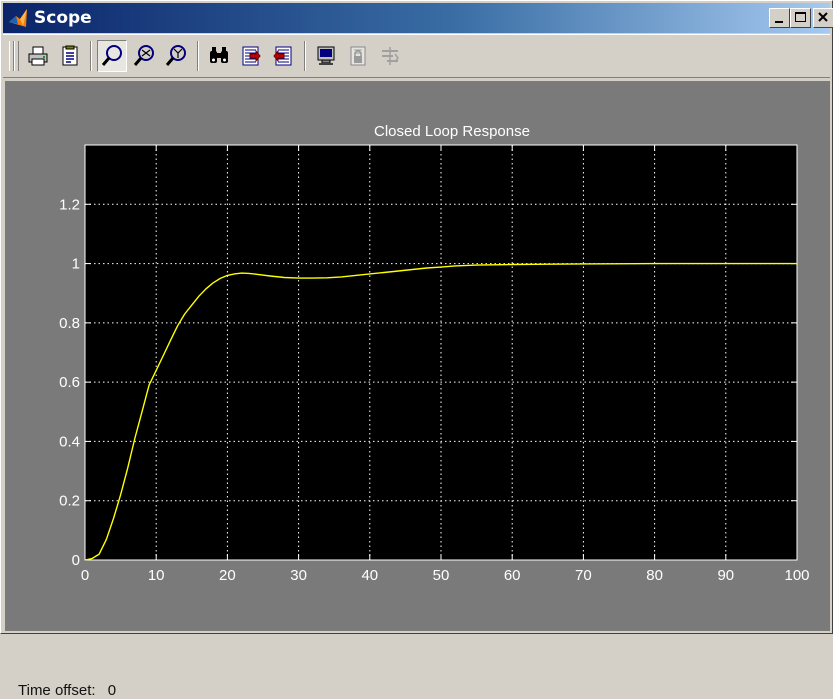  I want to click on zoom-icon, so click(111, 55).